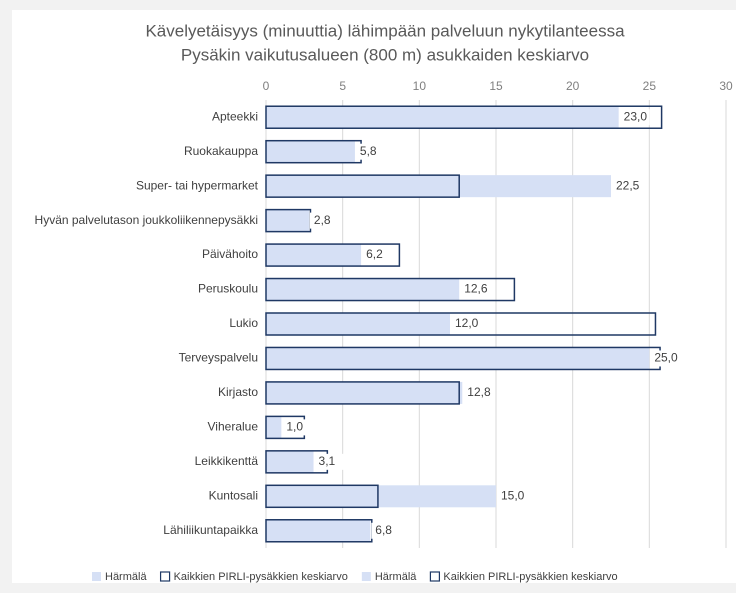 The height and width of the screenshot is (593, 736). I want to click on data-label: 6,8, so click(383, 530).